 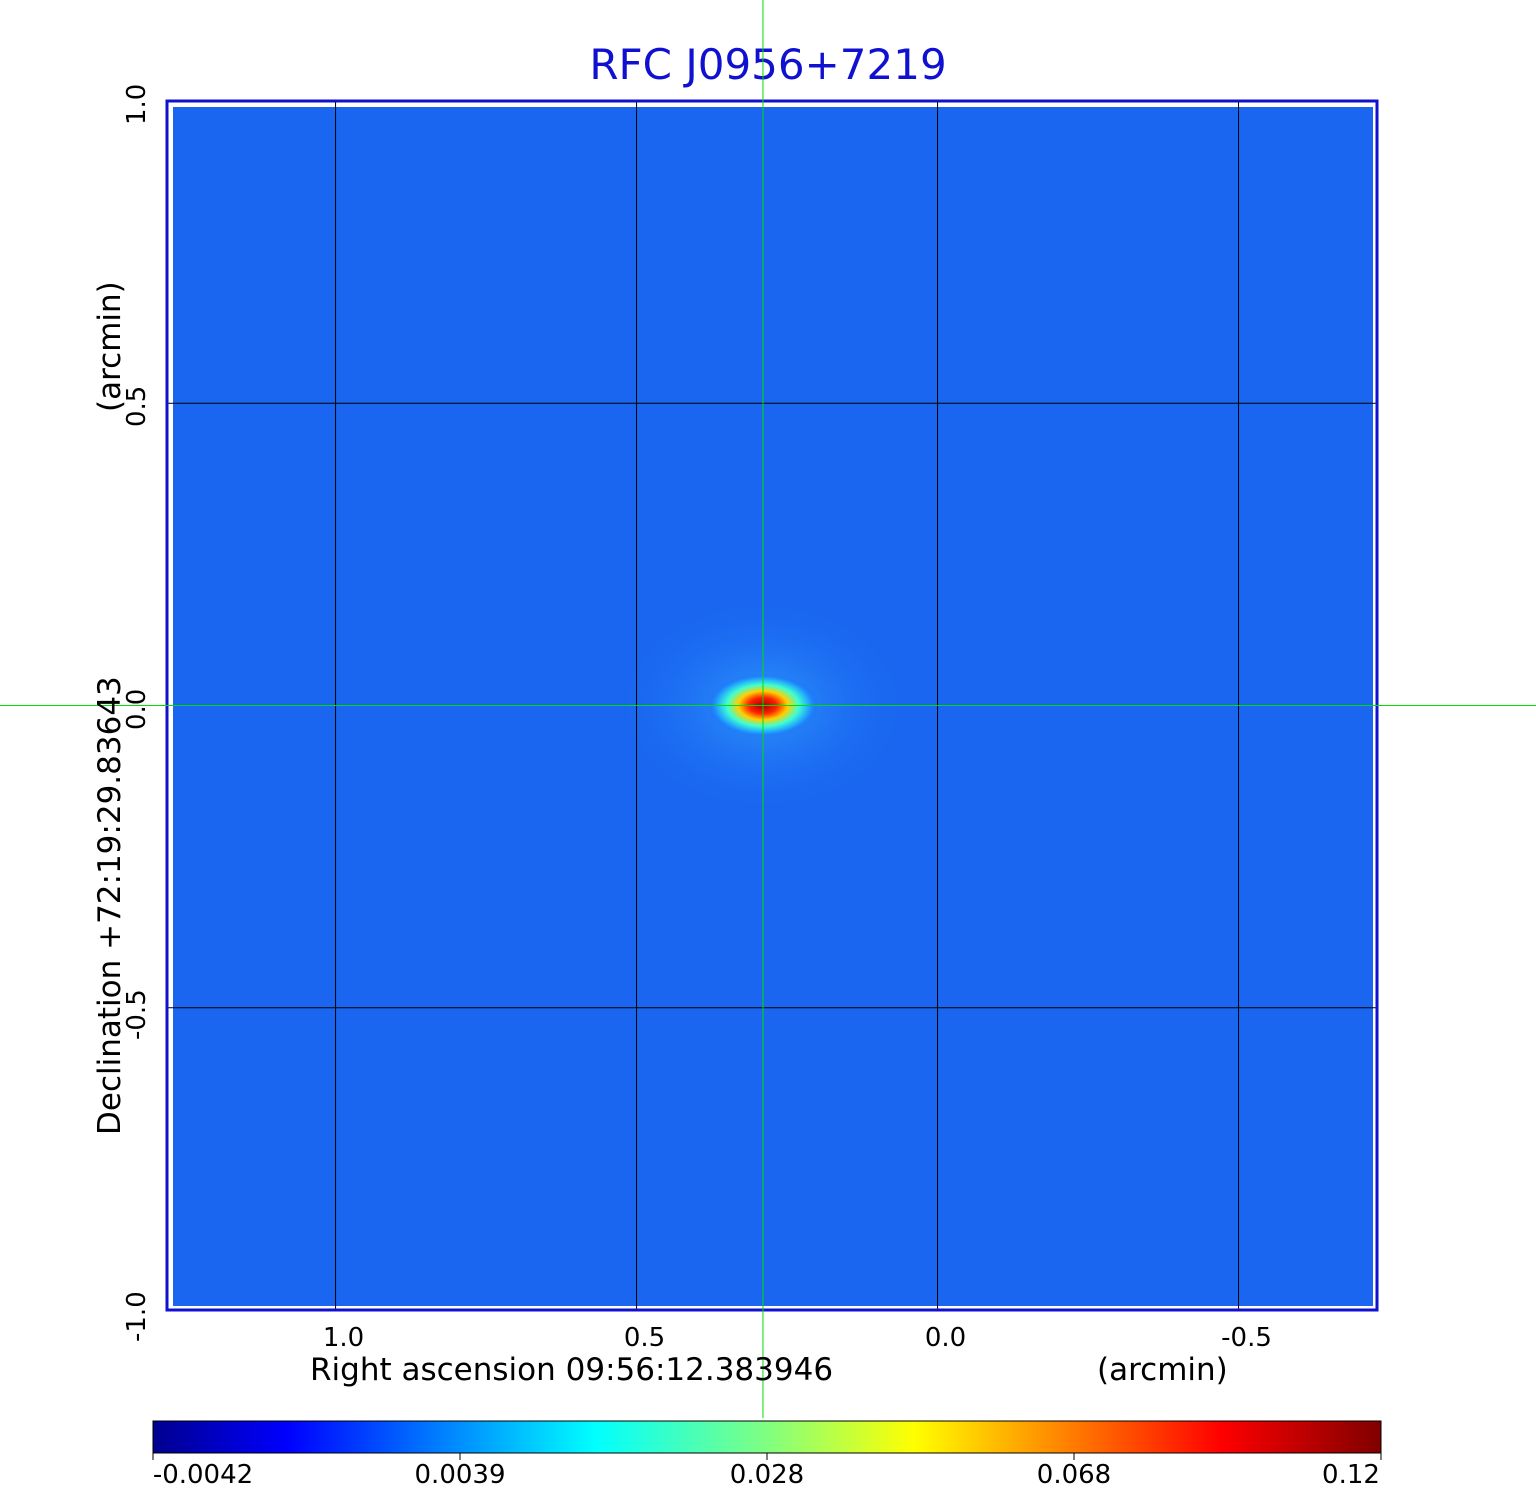 I want to click on colorbar-tick-label: -0.0042, so click(x=203, y=1475).